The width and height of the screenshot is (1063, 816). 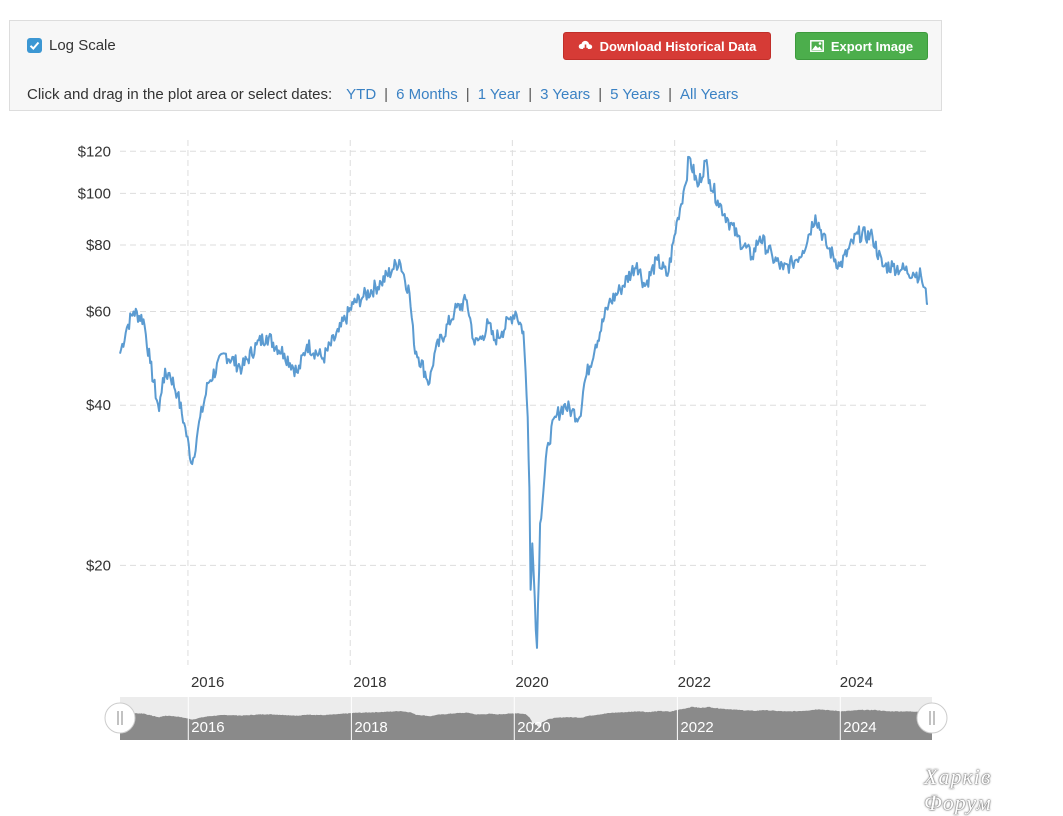 What do you see at coordinates (565, 94) in the screenshot?
I see `range-3-years-link: 3 Years` at bounding box center [565, 94].